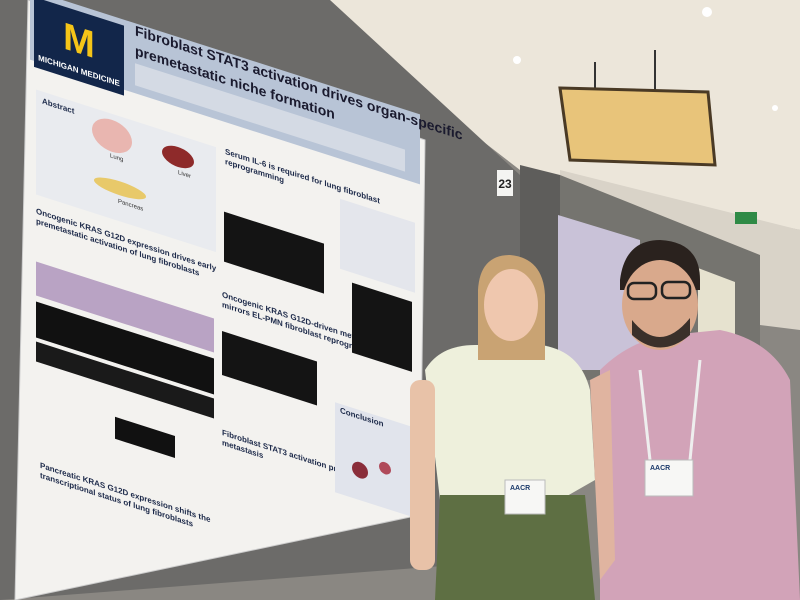  Describe the element at coordinates (270, 117) in the screenshot. I see `author-block` at that location.